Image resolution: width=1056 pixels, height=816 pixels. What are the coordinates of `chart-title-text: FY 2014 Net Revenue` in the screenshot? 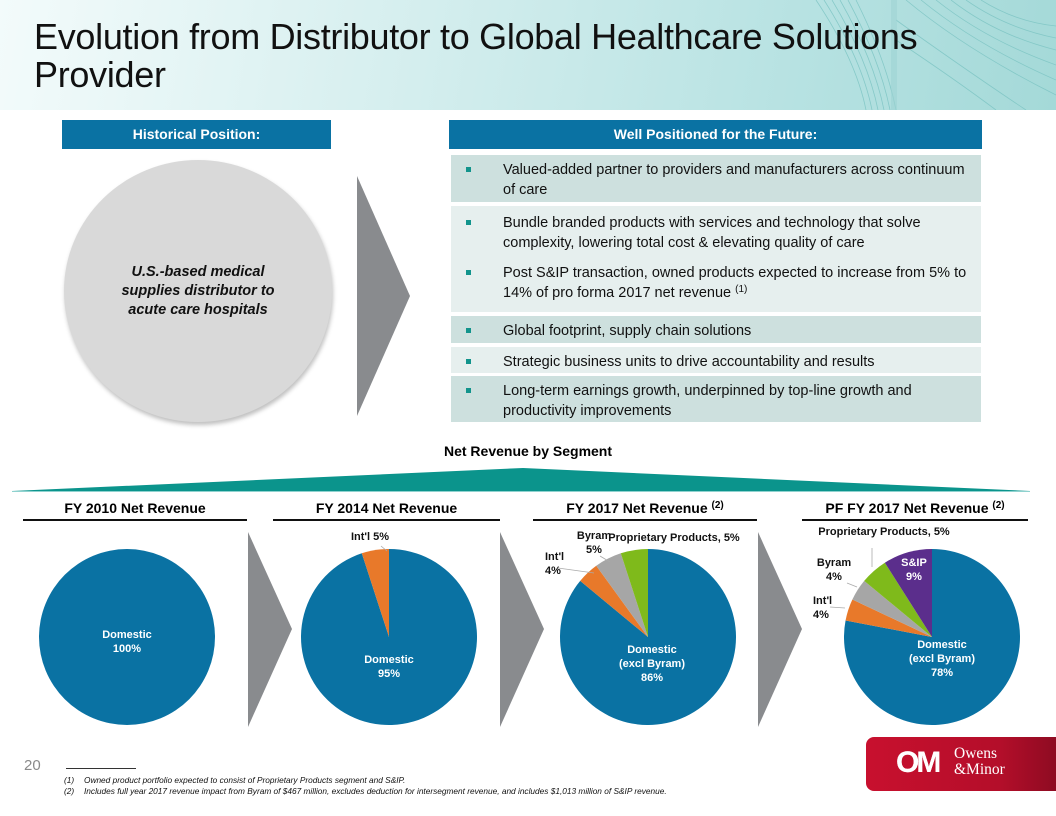 It's located at (386, 508).